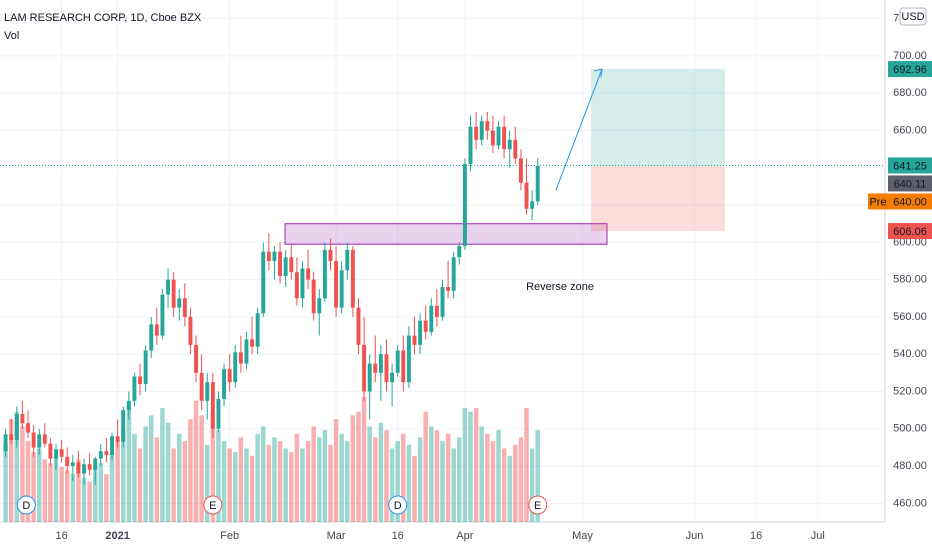 The height and width of the screenshot is (550, 932). I want to click on zone-label: Reverse zone, so click(560, 287).